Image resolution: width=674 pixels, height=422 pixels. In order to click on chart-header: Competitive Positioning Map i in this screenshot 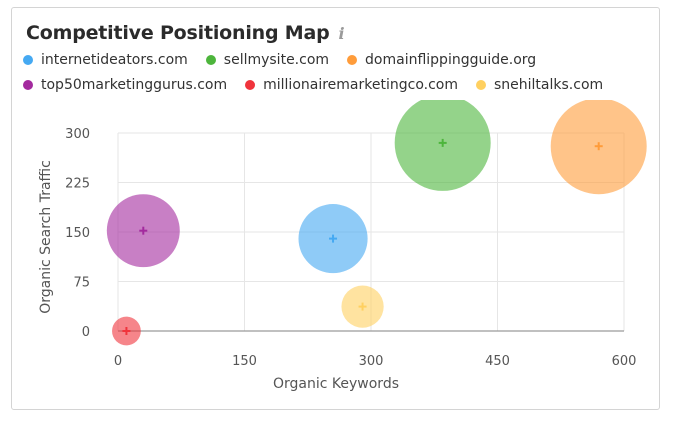, I will do `click(185, 33)`.